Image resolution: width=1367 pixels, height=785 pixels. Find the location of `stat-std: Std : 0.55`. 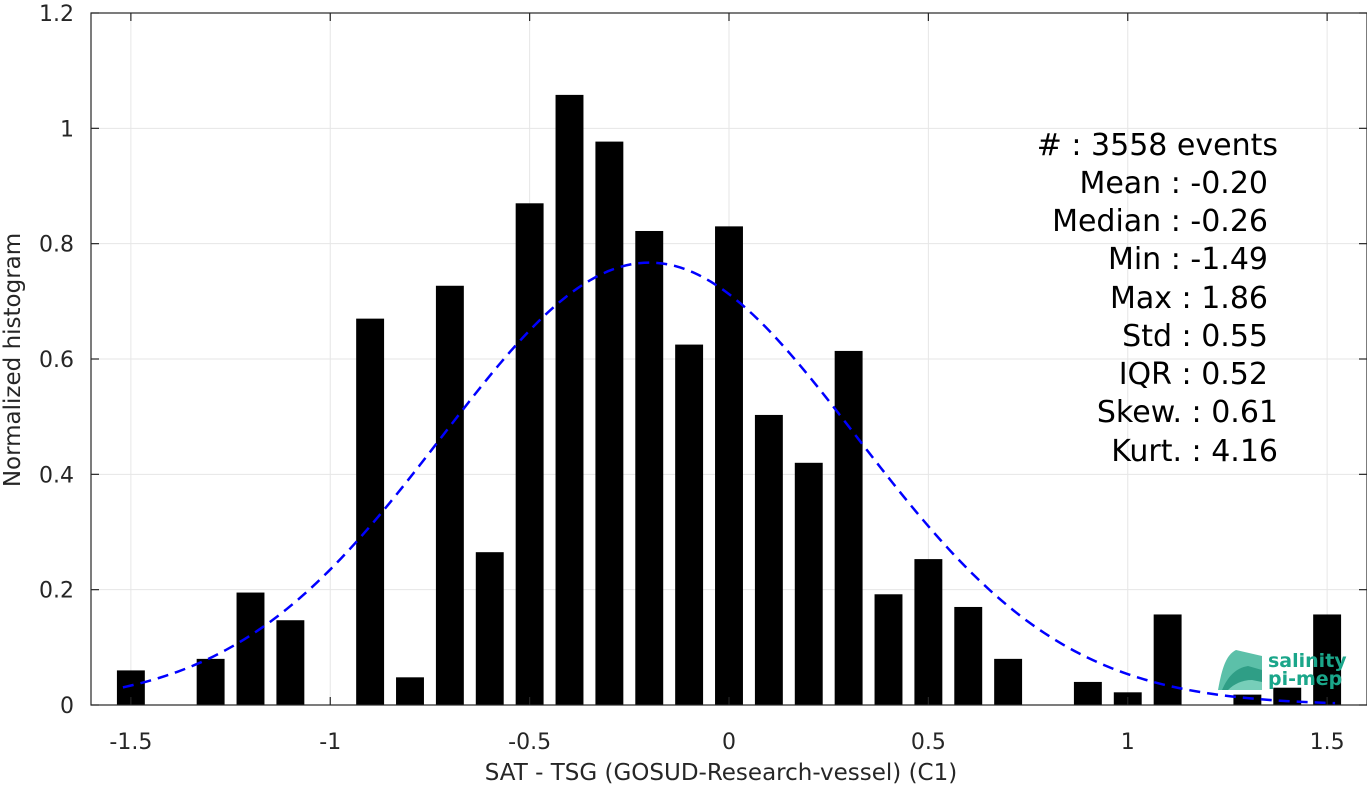

stat-std: Std : 0.55 is located at coordinates (1195, 336).